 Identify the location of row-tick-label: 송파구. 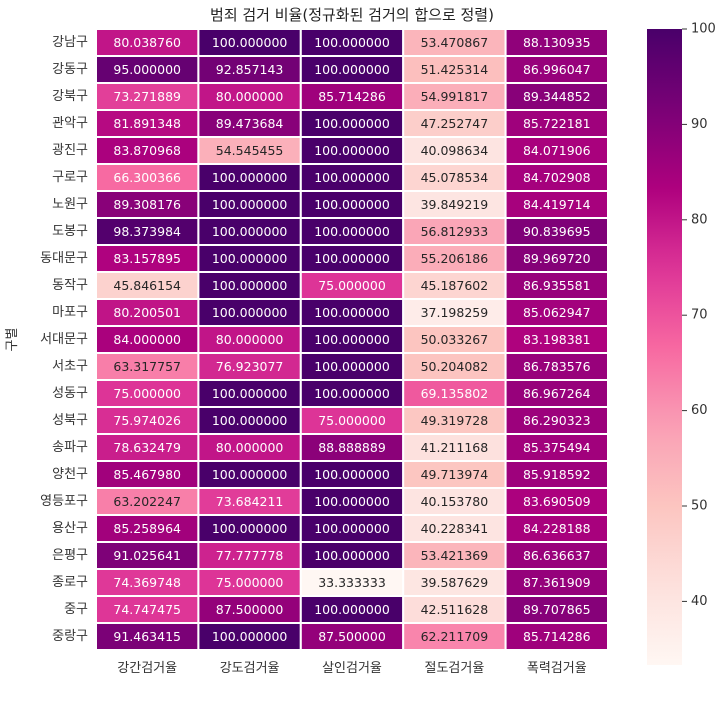
(70, 447).